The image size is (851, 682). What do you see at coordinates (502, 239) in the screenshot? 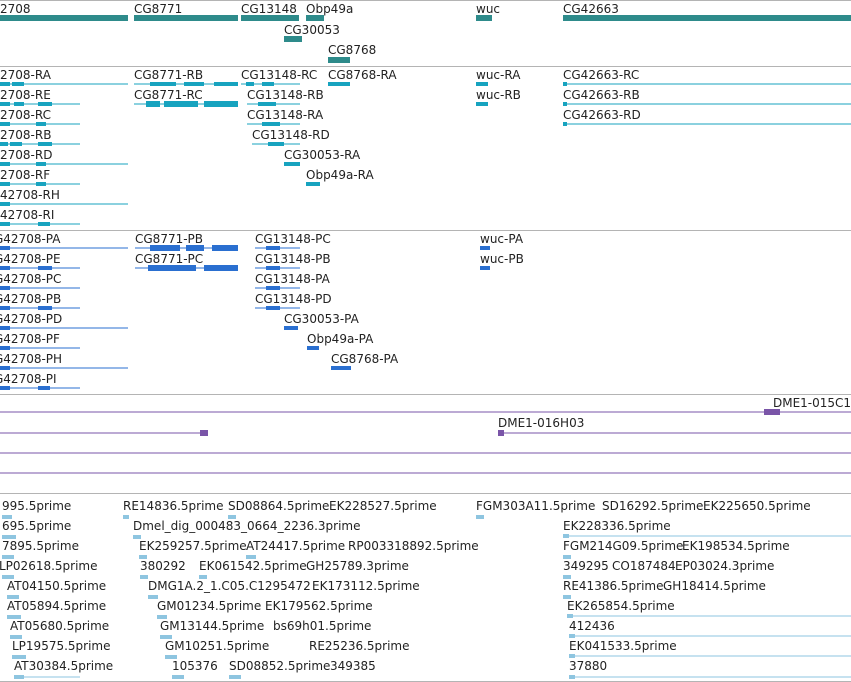
I see `protein-label: wuc-PA` at bounding box center [502, 239].